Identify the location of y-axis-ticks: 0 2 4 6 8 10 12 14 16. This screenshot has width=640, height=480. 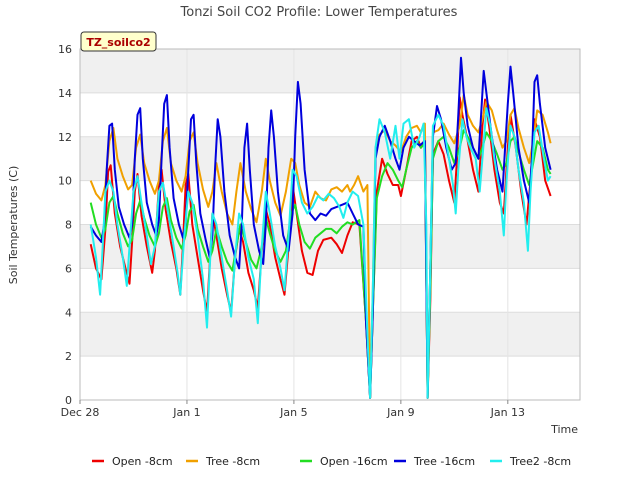
(65, 225).